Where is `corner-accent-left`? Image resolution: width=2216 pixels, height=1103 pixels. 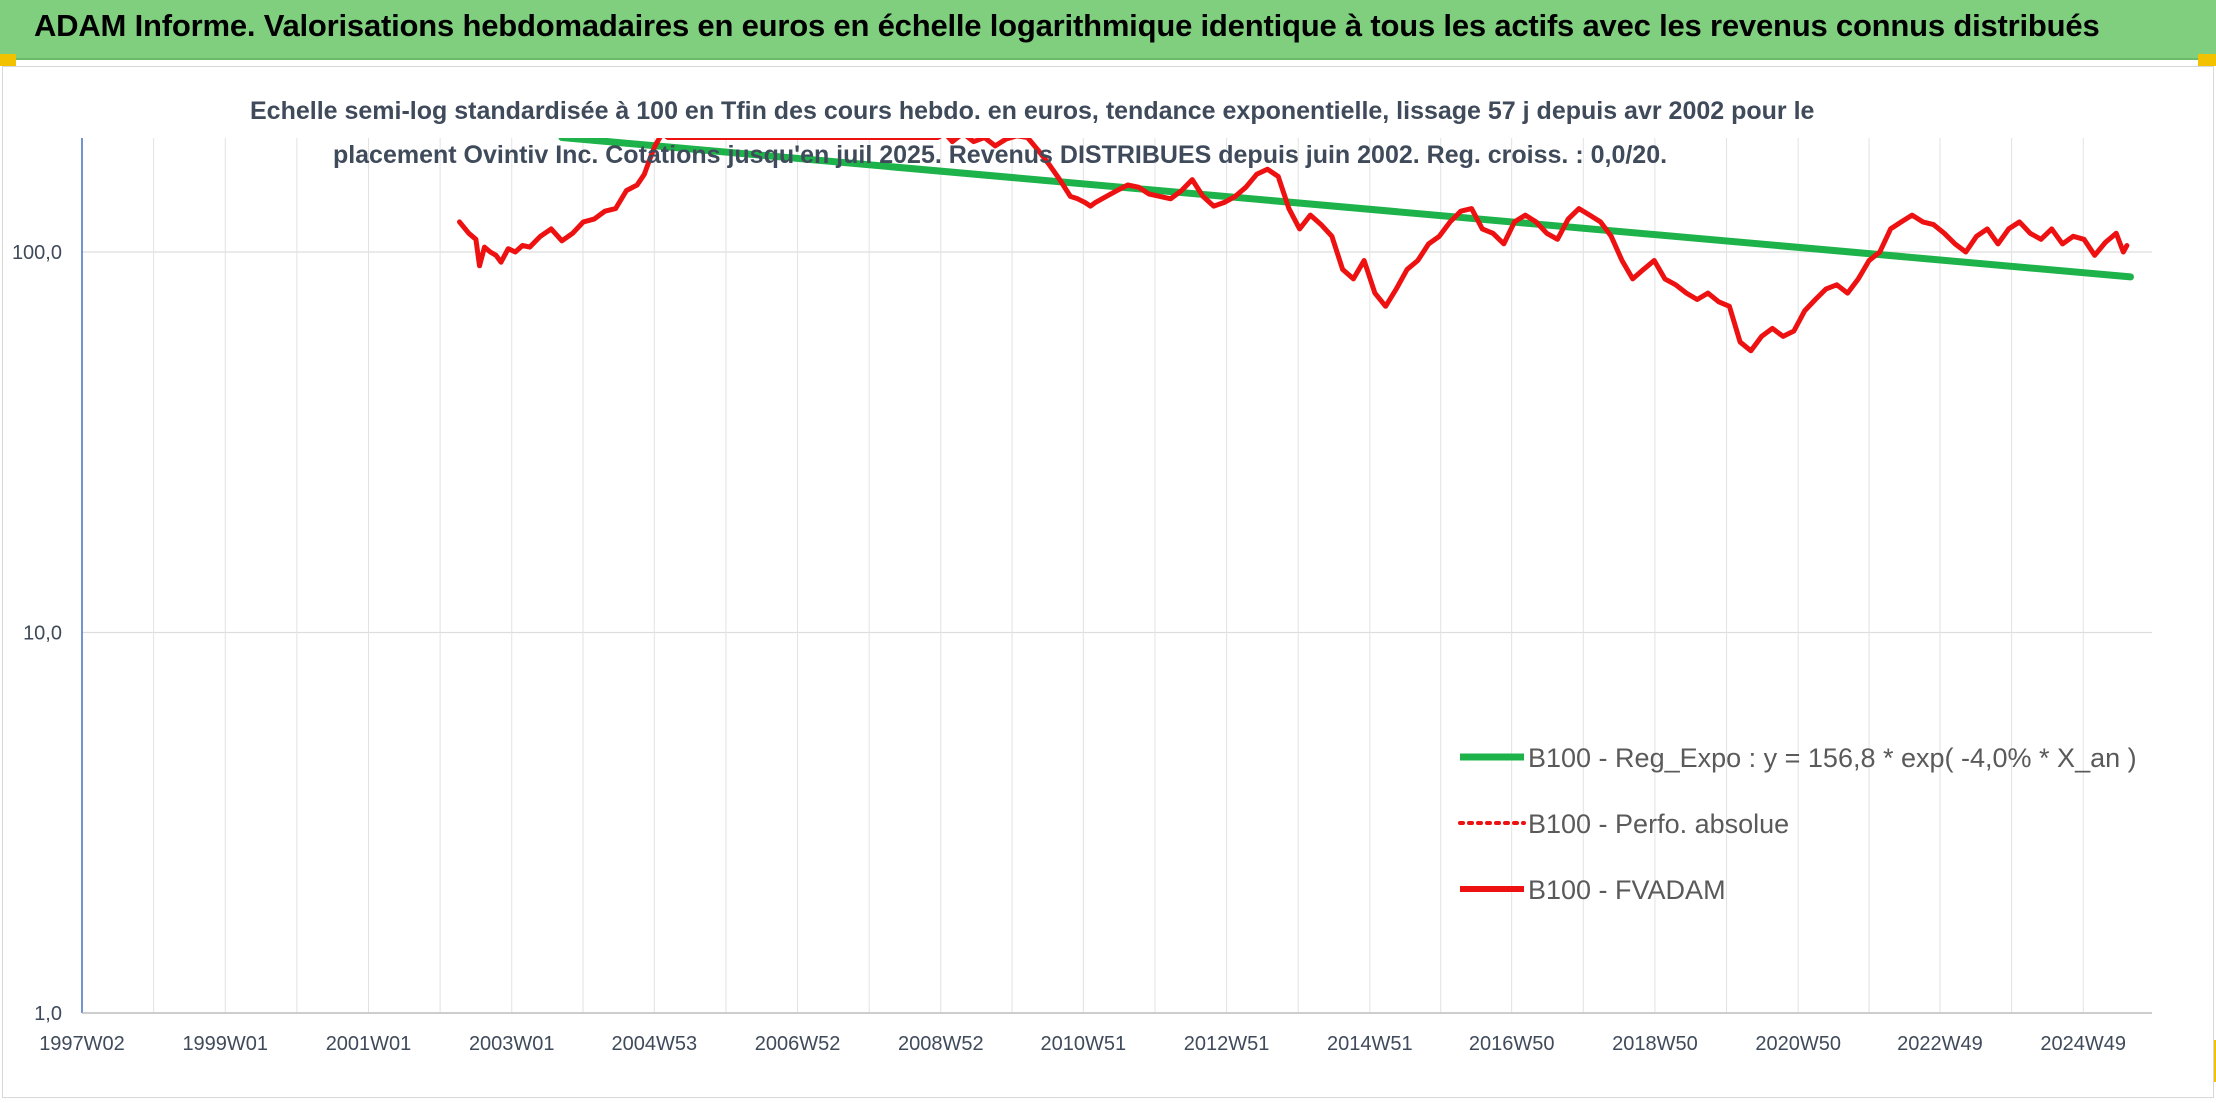 corner-accent-left is located at coordinates (8, 60).